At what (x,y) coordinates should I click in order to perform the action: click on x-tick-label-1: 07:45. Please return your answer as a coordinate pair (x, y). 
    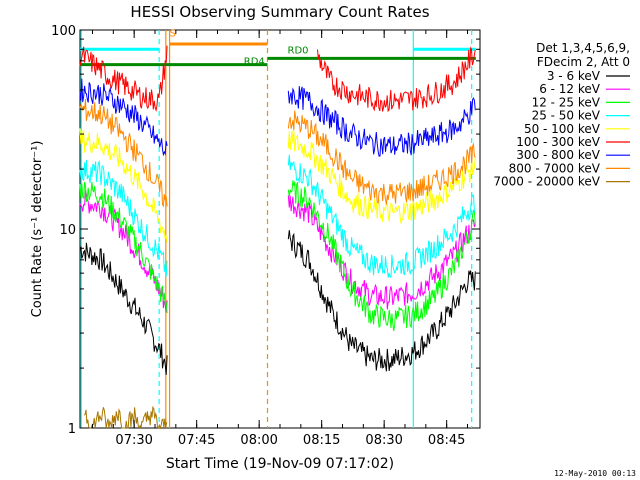
    Looking at the image, I should click on (196, 440).